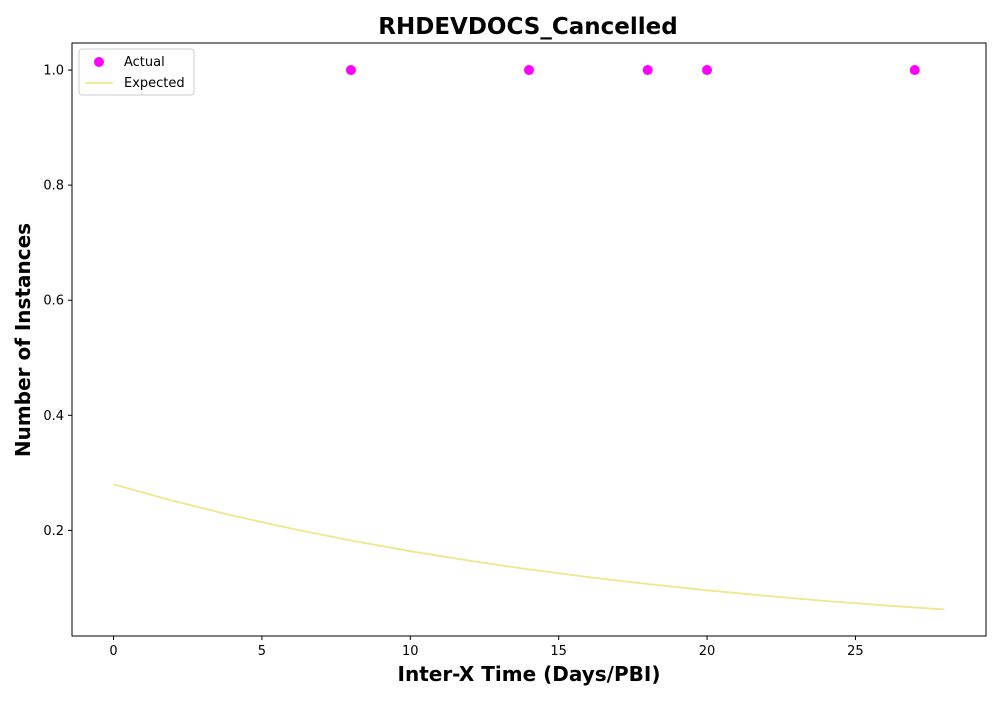  Describe the element at coordinates (144, 62) in the screenshot. I see `legend-actual-label: Actual` at that location.